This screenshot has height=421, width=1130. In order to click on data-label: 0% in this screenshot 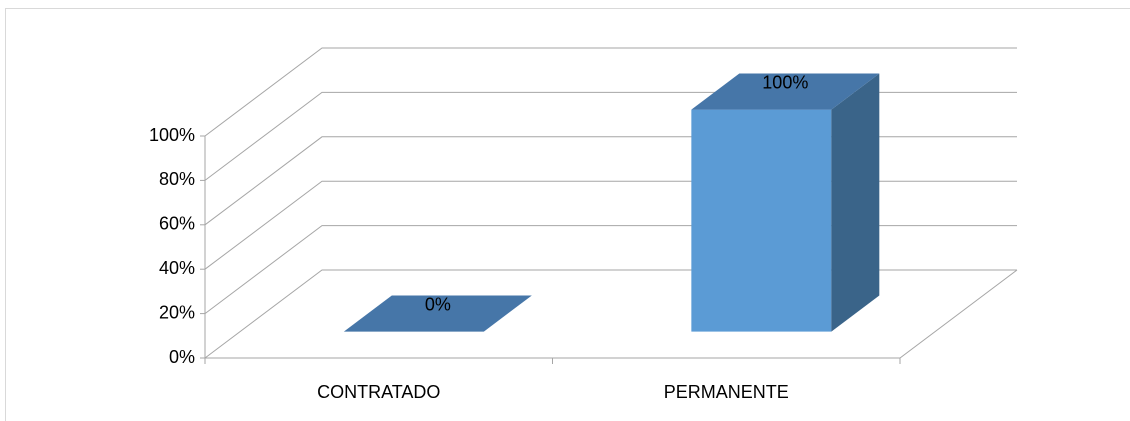, I will do `click(438, 304)`.